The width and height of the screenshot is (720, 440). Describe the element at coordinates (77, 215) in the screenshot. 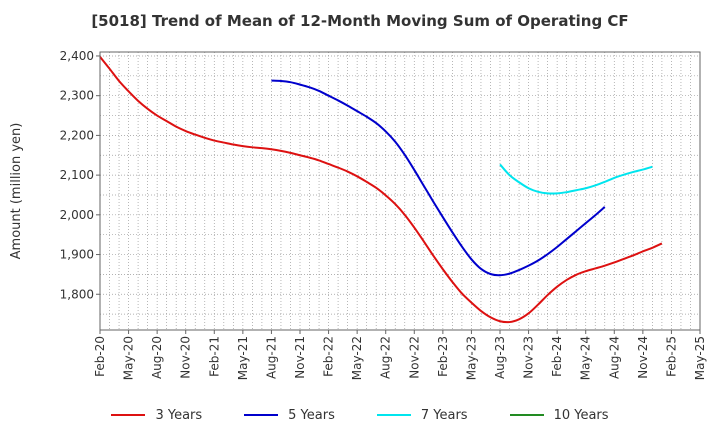

I see `y-tick-label: 2,000` at that location.